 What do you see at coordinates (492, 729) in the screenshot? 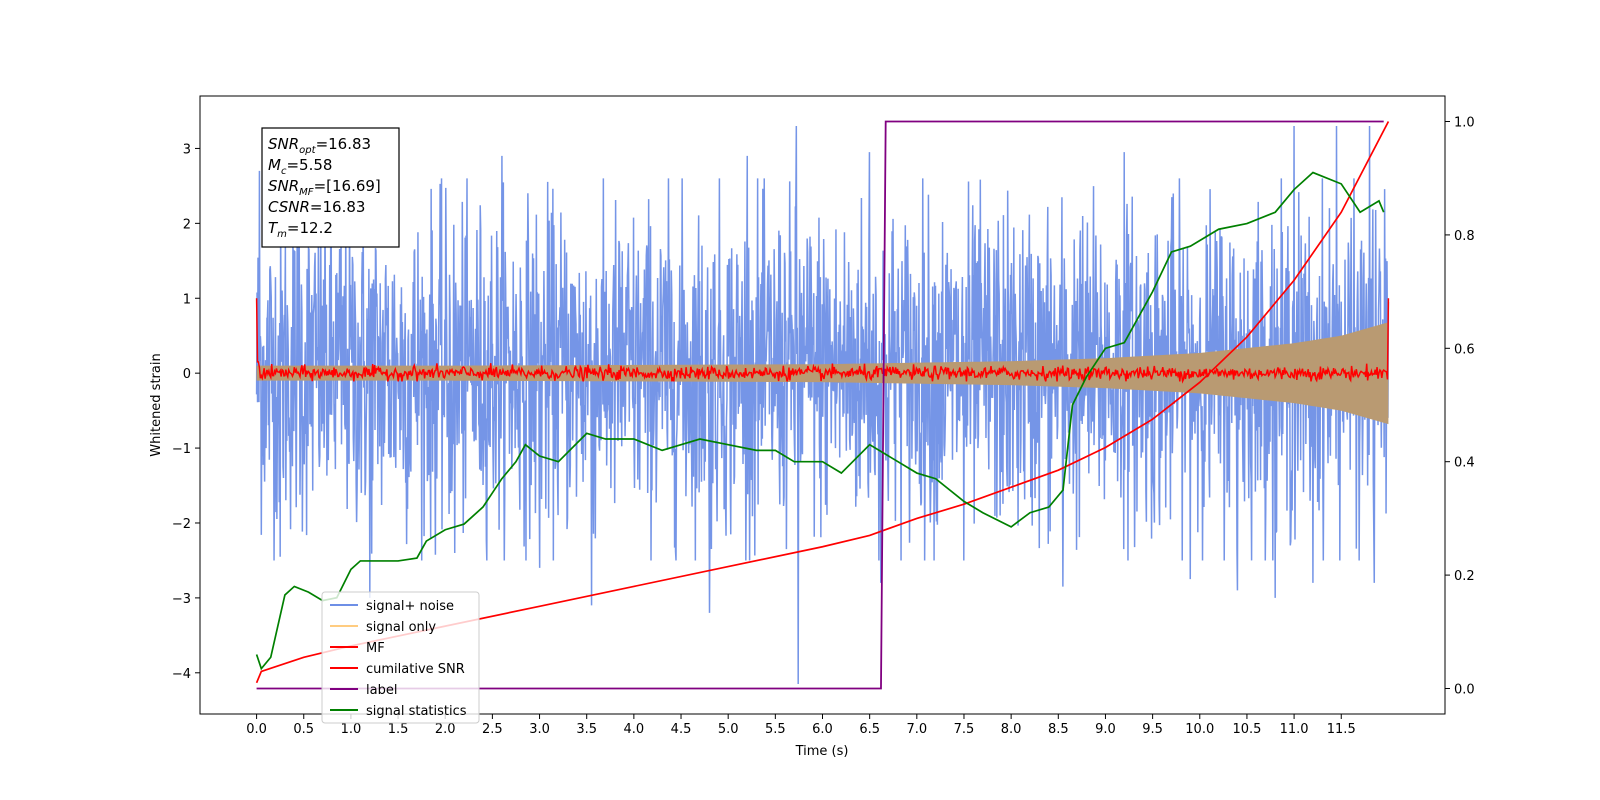
I see `x-tick-label: 2.5` at bounding box center [492, 729].